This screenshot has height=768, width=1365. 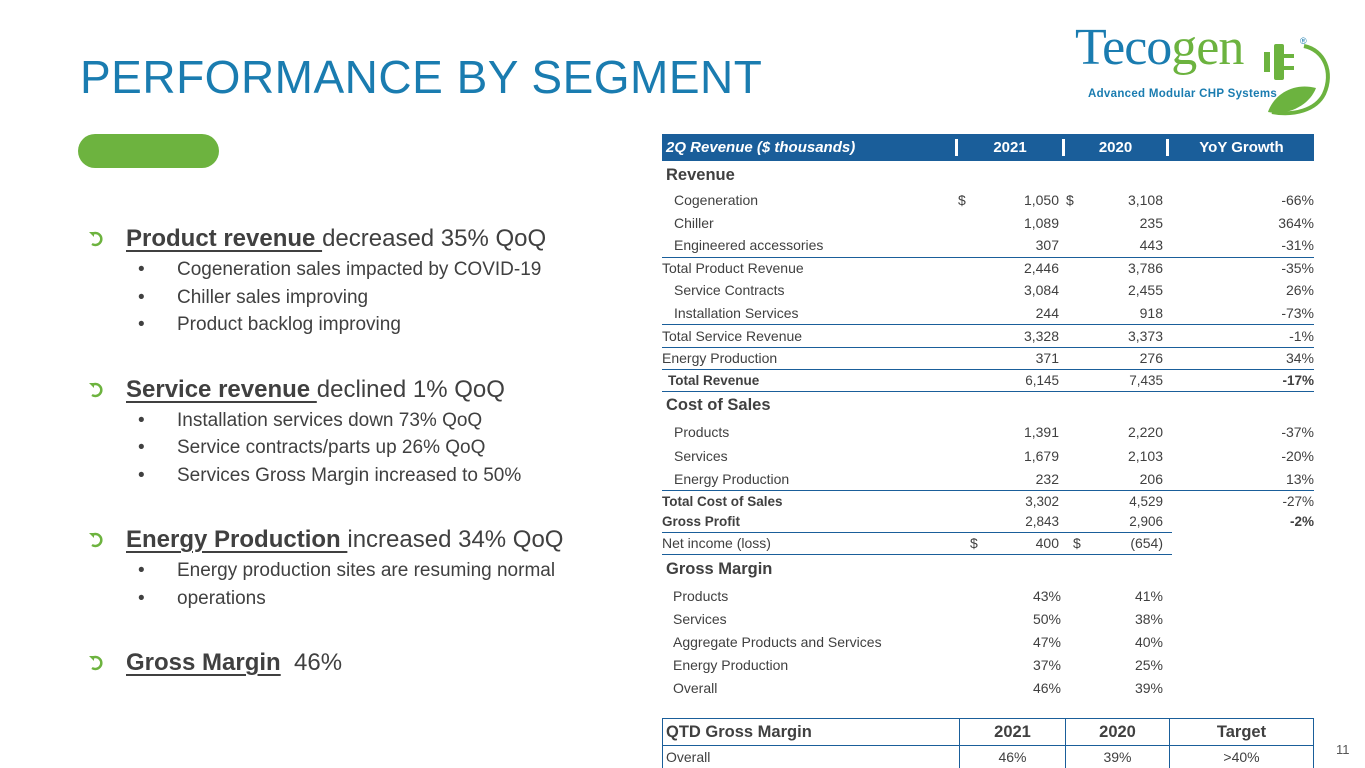 I want to click on value-2020: 4,529, so click(x=1146, y=501).